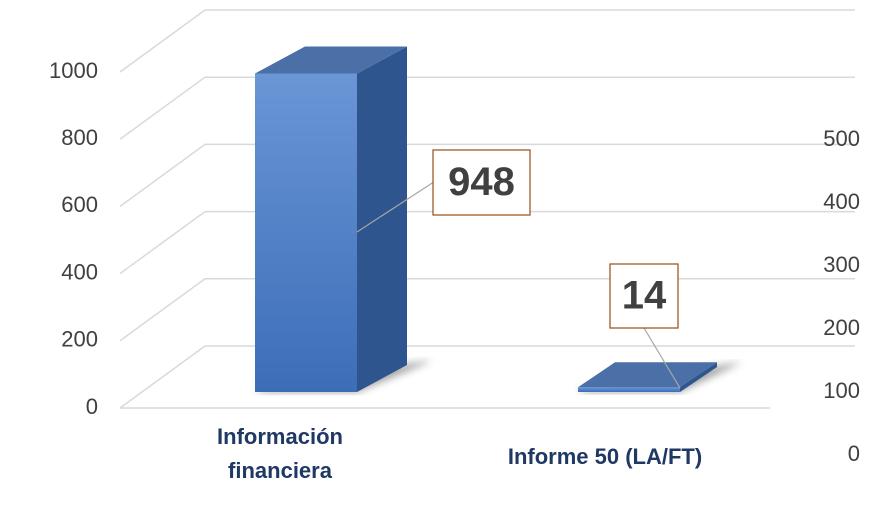 This screenshot has height=515, width=882. I want to click on y-tick-label: 600, so click(79, 204).